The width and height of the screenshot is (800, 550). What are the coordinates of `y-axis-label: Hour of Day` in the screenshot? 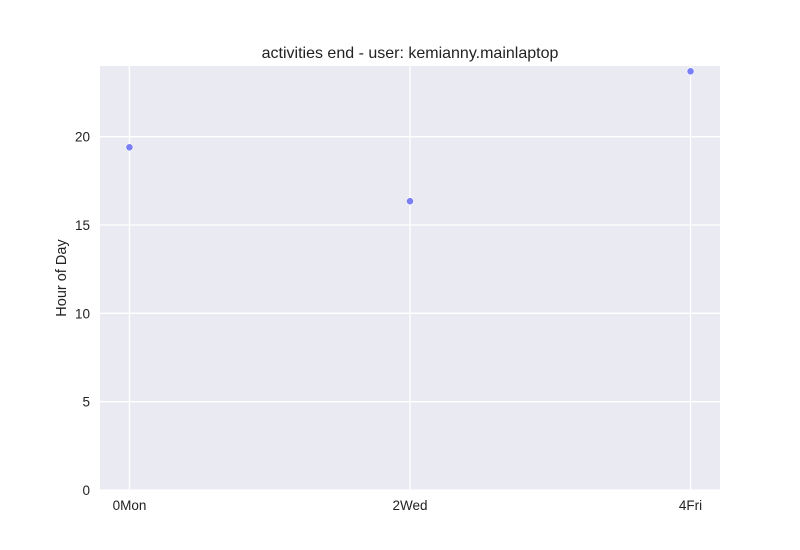 It's located at (62, 278).